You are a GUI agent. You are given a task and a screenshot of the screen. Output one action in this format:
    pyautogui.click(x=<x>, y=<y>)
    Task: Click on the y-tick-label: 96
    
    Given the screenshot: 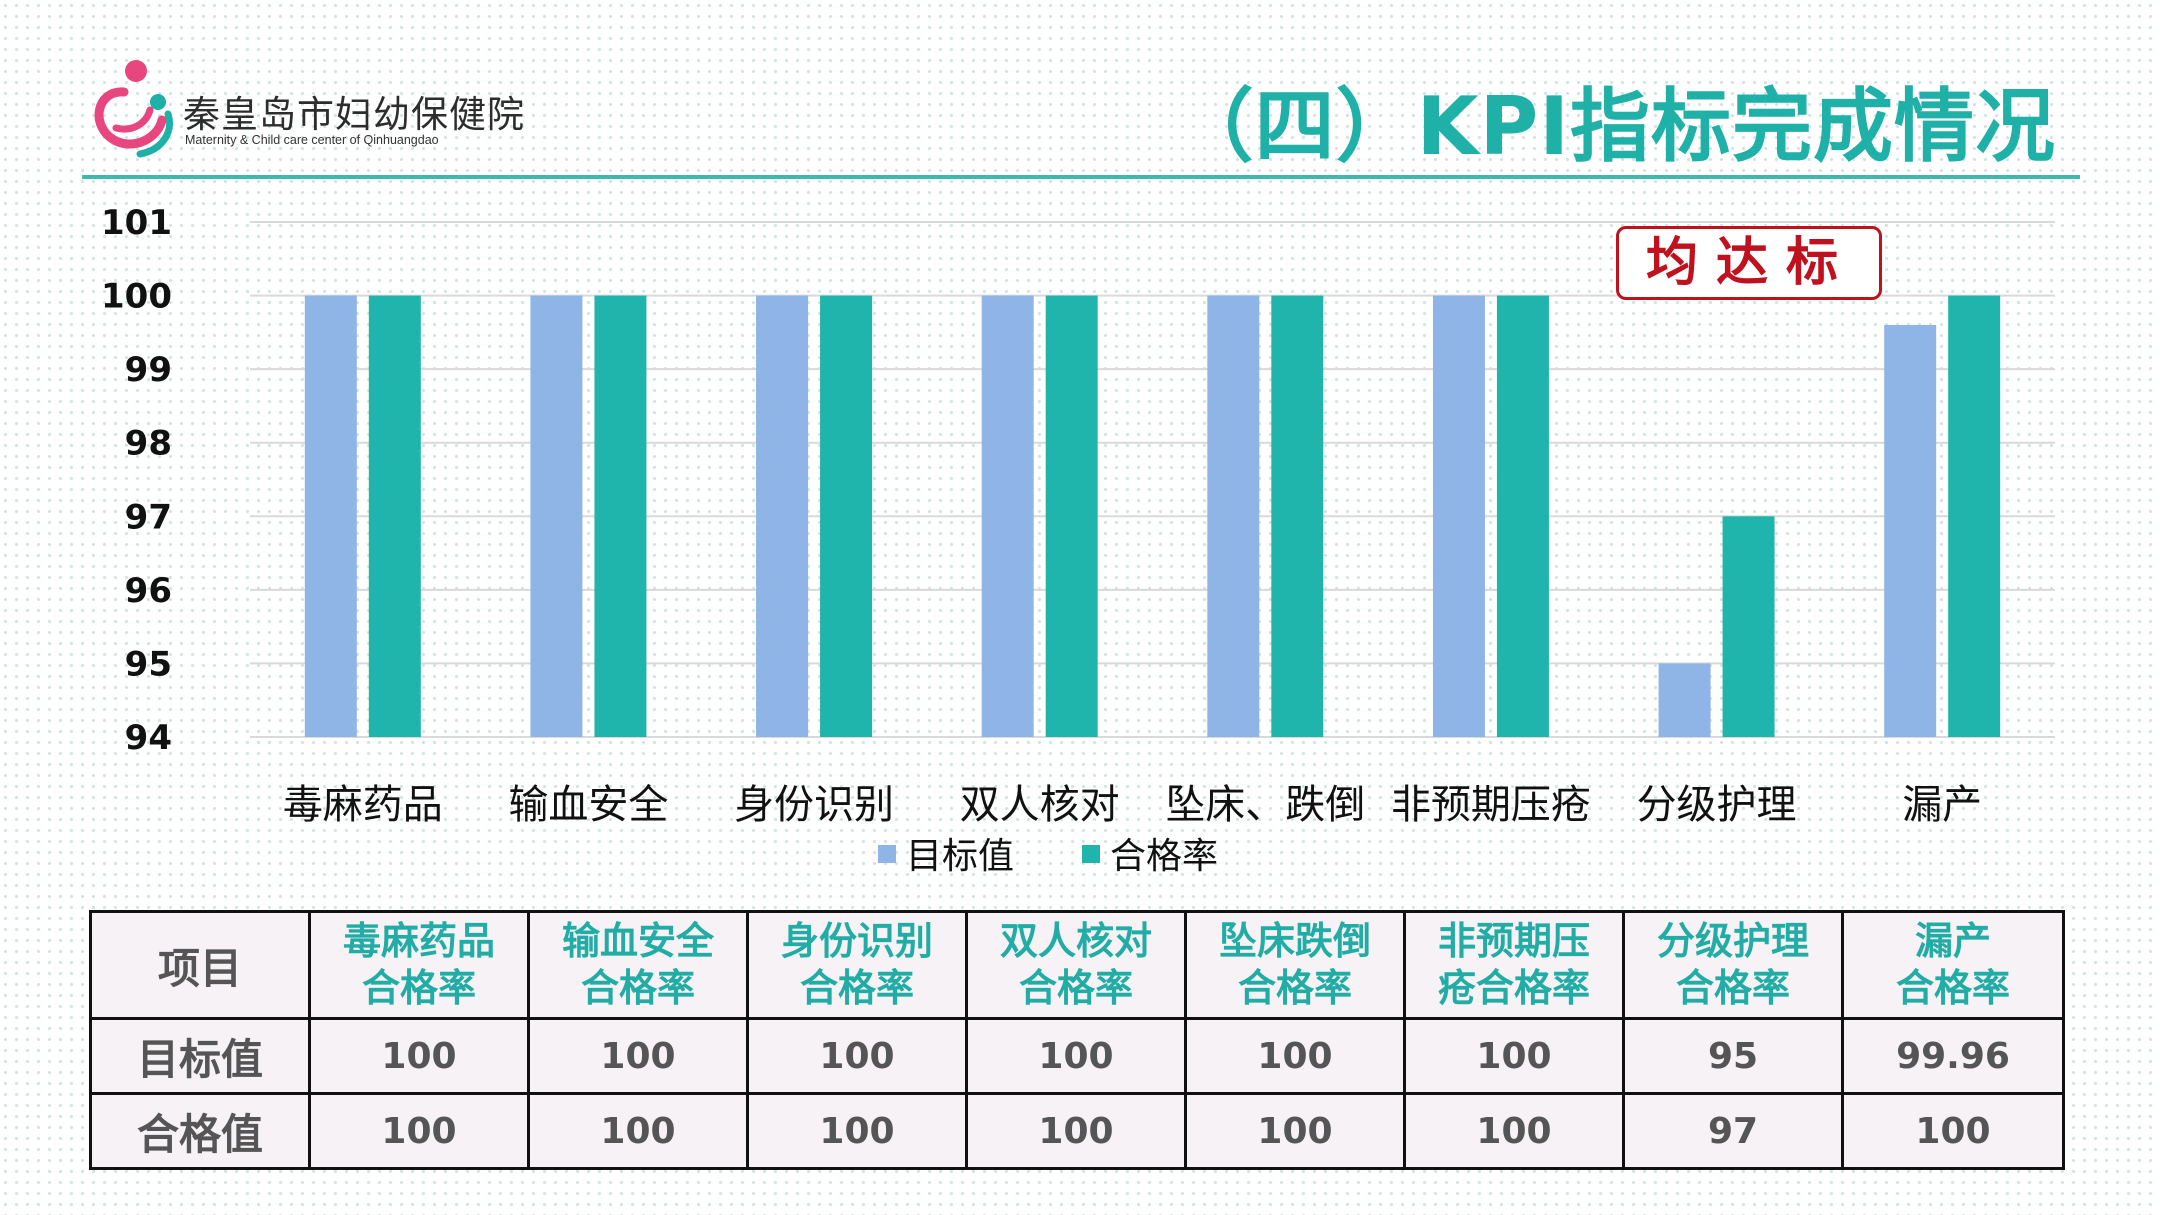 What is the action you would take?
    pyautogui.click(x=148, y=591)
    